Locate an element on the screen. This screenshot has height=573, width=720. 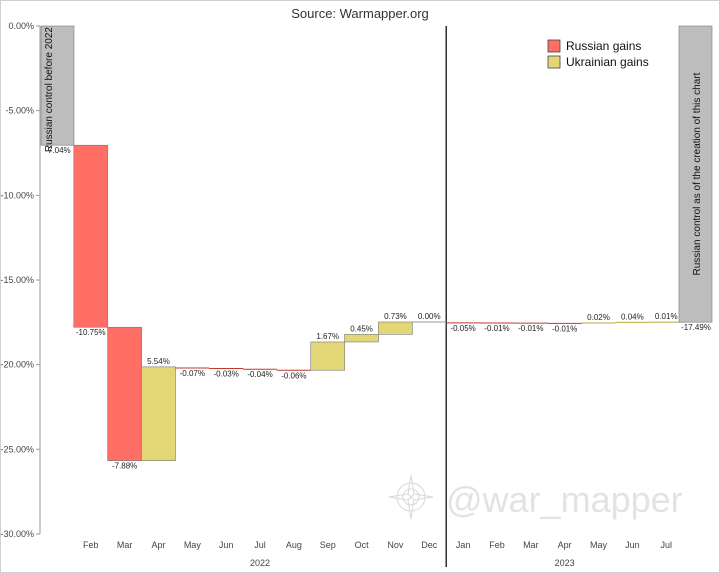
legend: Russian gains Ukrainian gains is located at coordinates (598, 54).